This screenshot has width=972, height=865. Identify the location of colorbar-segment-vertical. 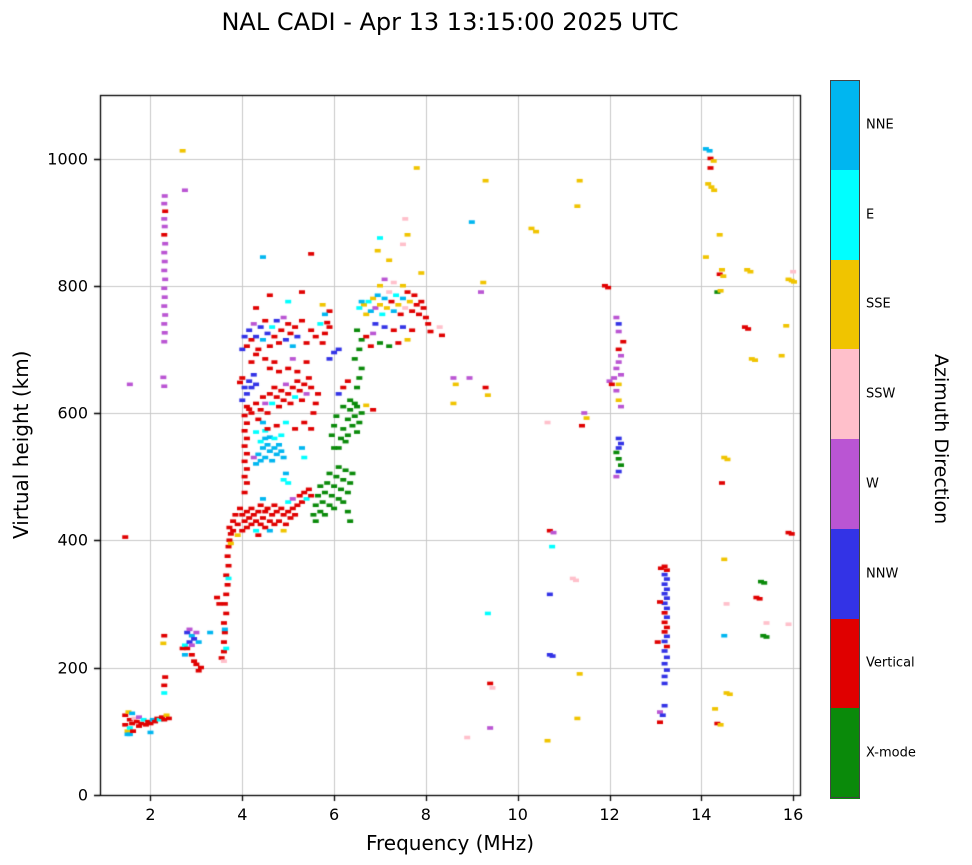
(845, 663).